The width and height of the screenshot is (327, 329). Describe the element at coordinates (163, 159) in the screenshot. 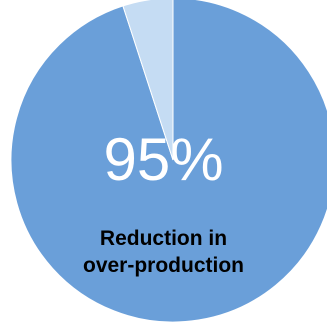

I see `center-value: 95%` at that location.